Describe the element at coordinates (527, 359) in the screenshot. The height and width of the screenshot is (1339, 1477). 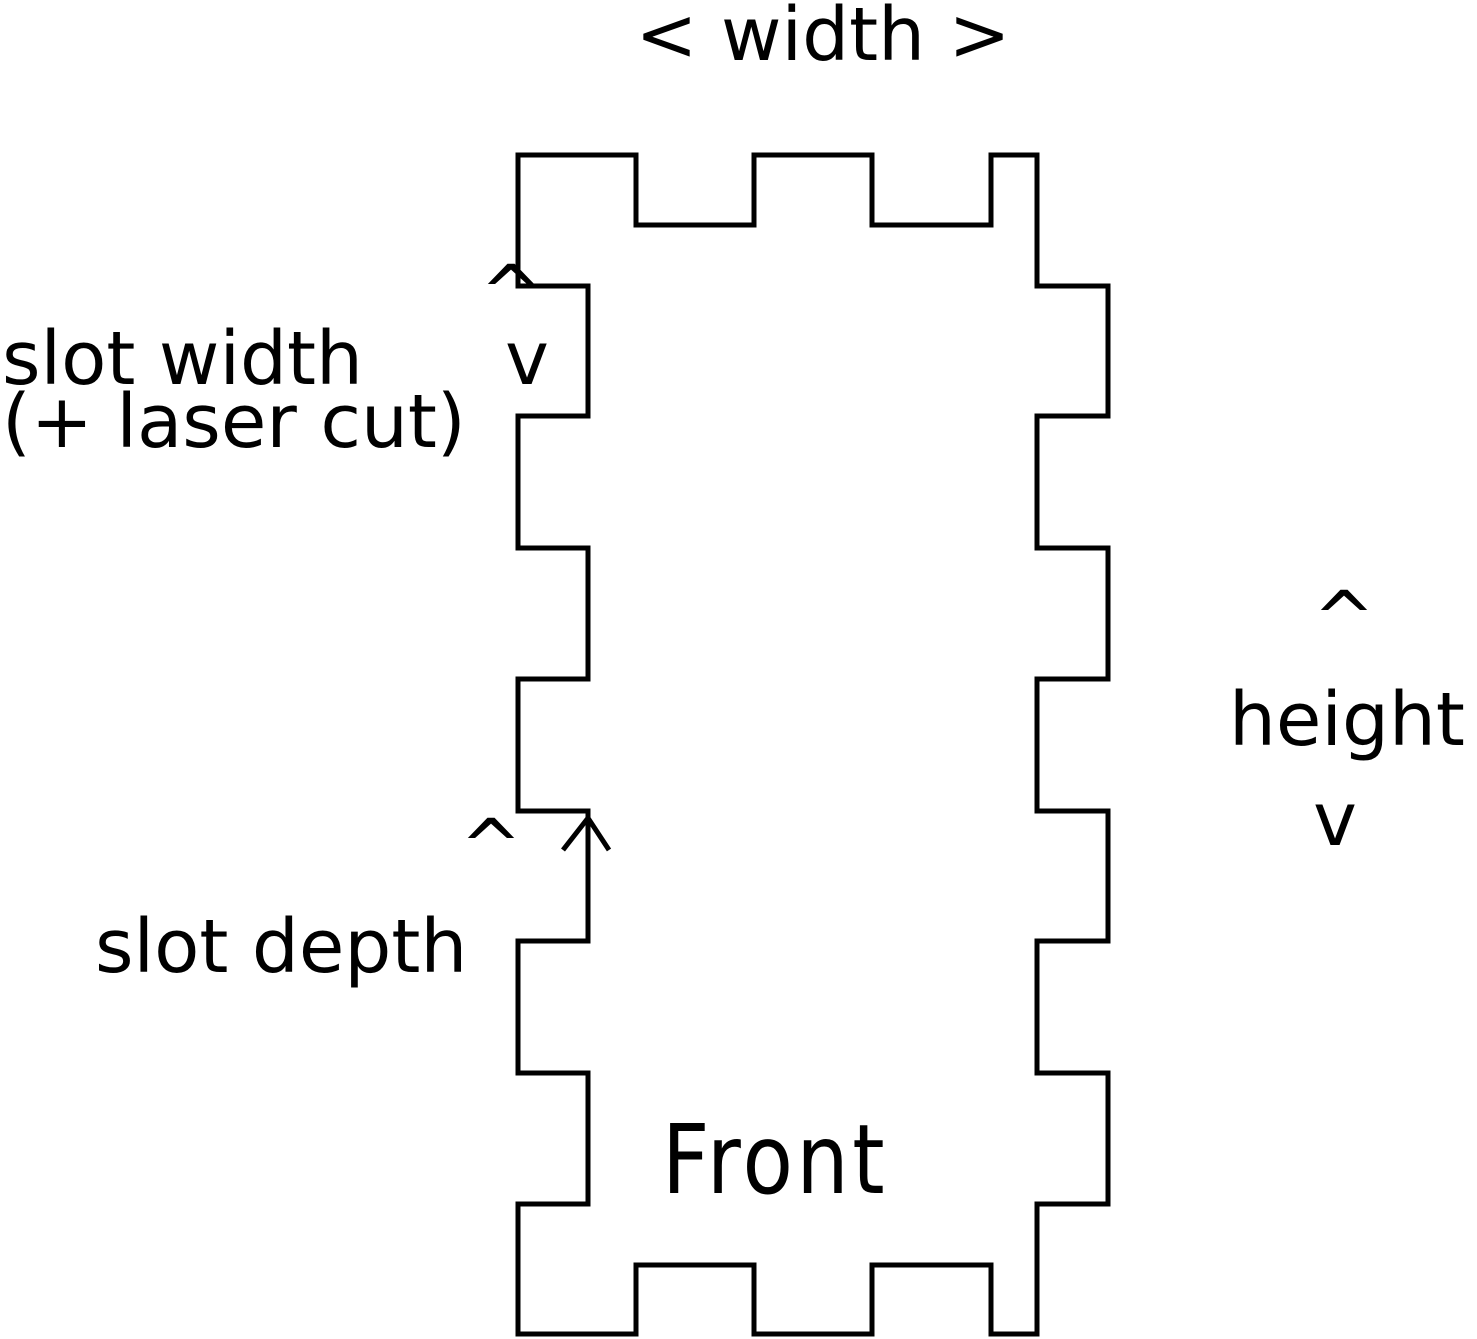
I see `slot-width-arrow-down: v` at that location.